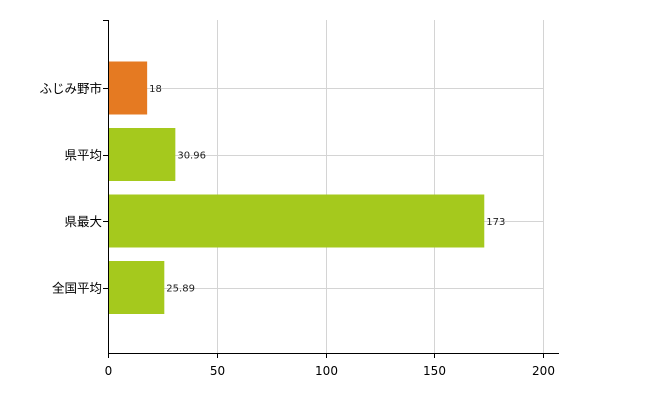  I want to click on category-label-0: ふじみ野市, so click(70, 88).